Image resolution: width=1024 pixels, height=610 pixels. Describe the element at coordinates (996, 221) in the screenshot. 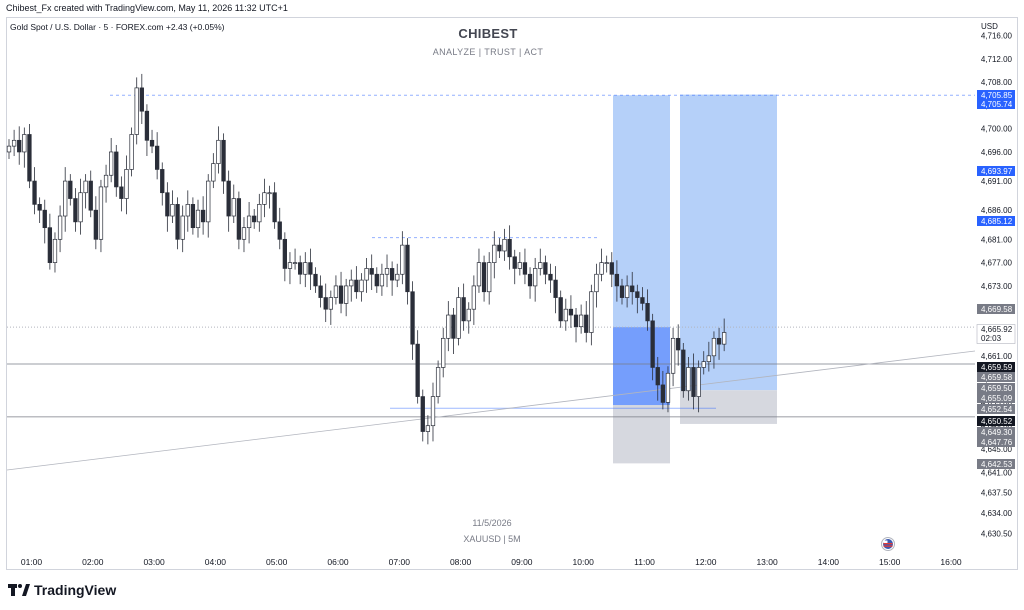

I see `price-tag: 4,685.12` at that location.